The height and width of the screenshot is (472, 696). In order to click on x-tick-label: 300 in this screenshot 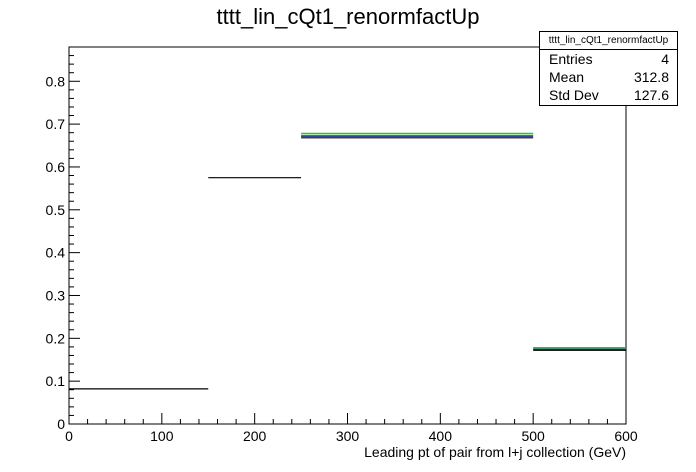, I will do `click(348, 436)`.